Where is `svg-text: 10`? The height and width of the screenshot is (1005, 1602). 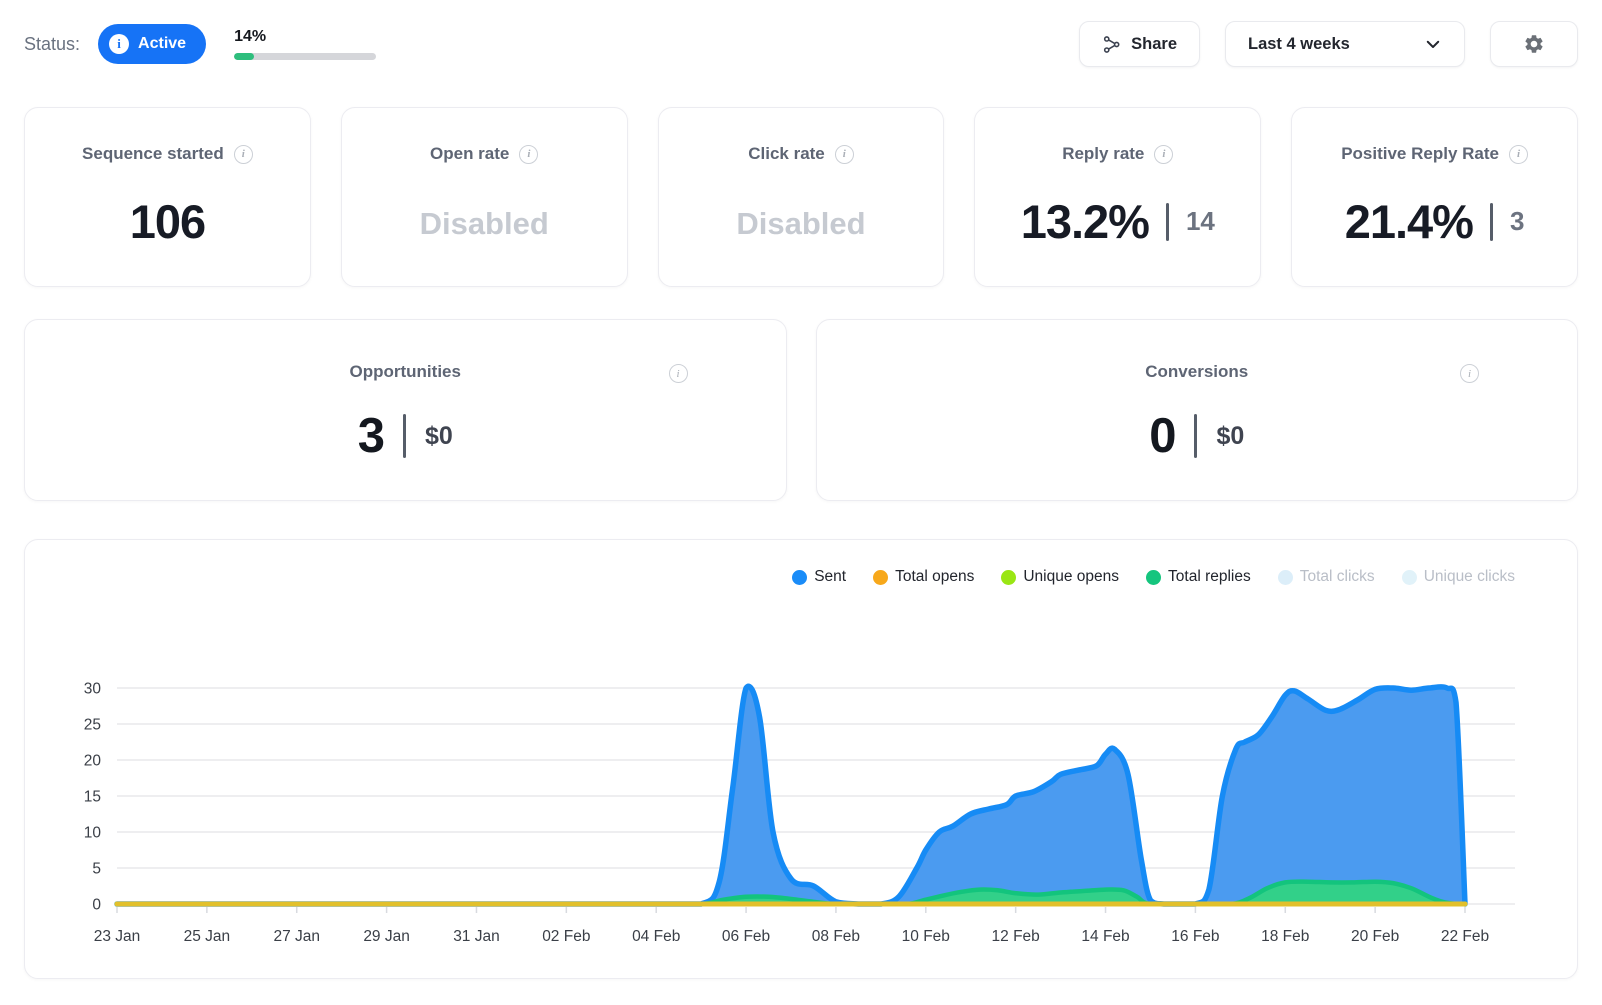
svg-text: 10 is located at coordinates (93, 833).